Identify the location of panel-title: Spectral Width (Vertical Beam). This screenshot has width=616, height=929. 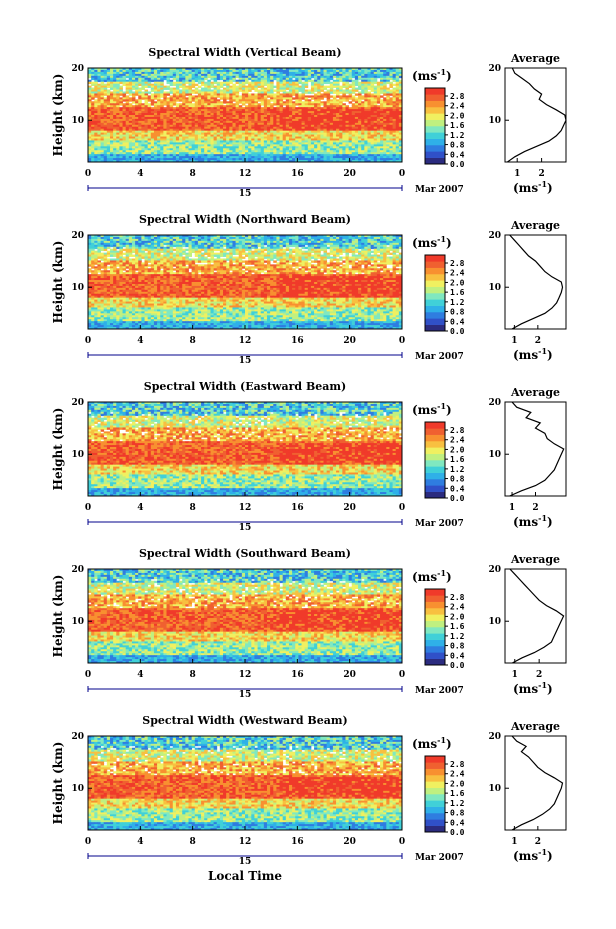
(244, 52).